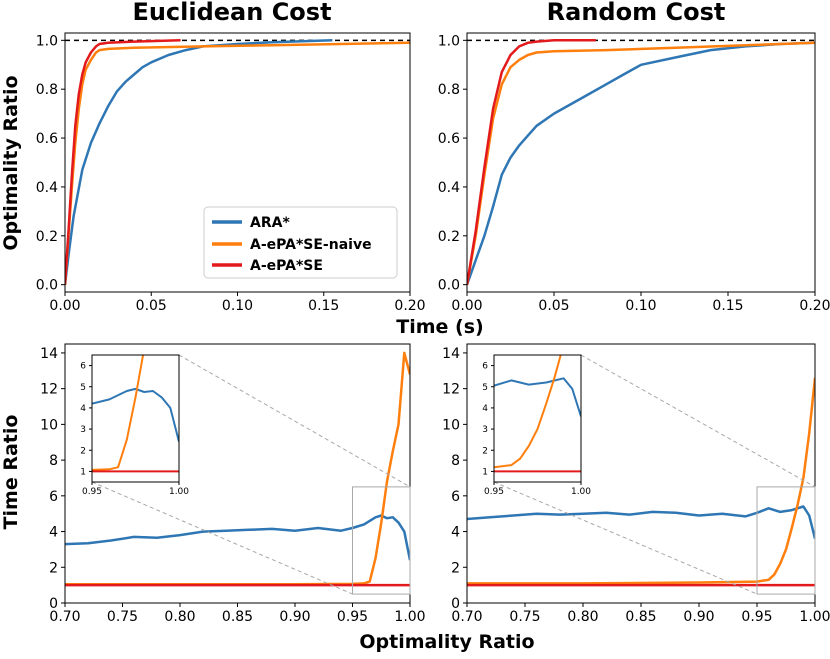  I want to click on bottom-right-ytick-label: 14, so click(451, 354).